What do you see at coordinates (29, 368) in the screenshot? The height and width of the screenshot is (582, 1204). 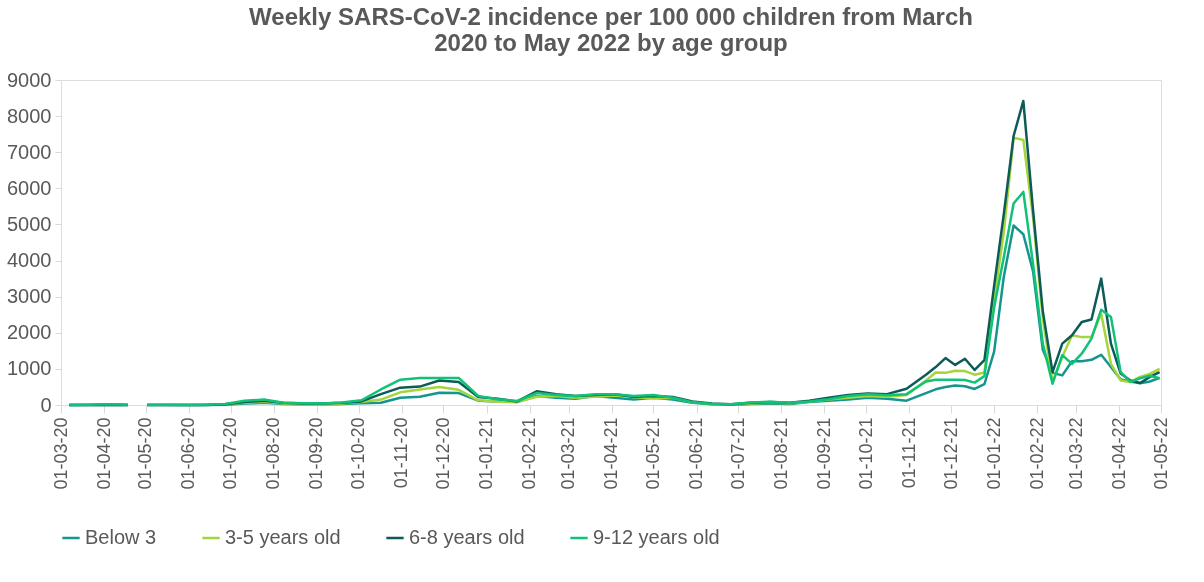 I see `y-tick-label: 1000` at bounding box center [29, 368].